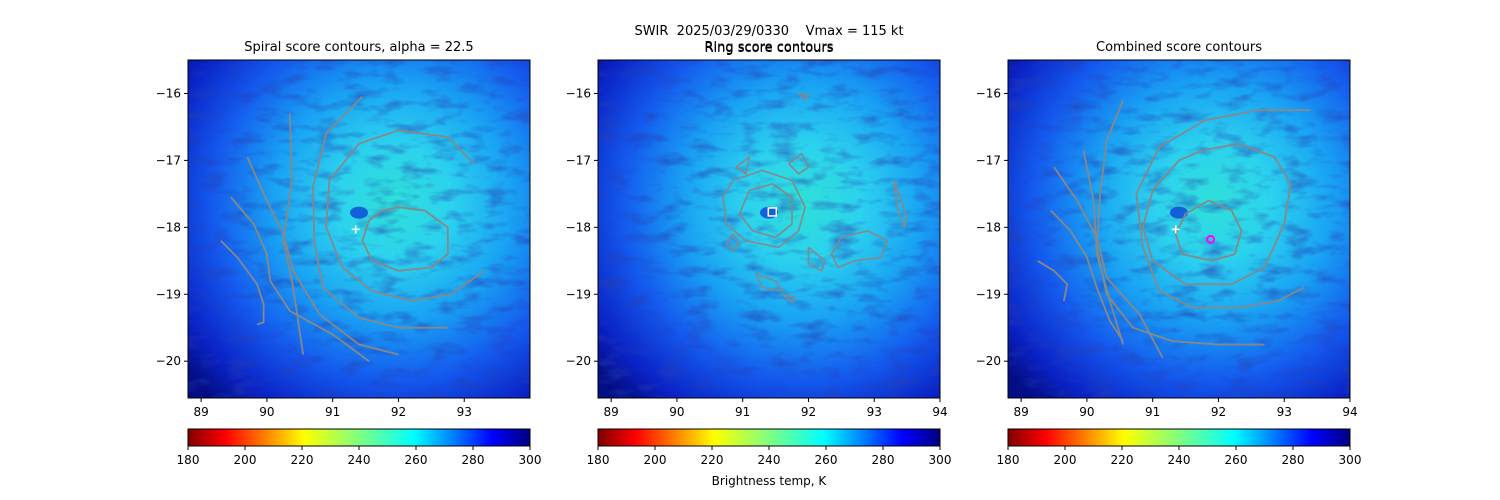 The image size is (1500, 500). Describe the element at coordinates (1211, 239) in the screenshot. I see `combined-center-marker` at that location.